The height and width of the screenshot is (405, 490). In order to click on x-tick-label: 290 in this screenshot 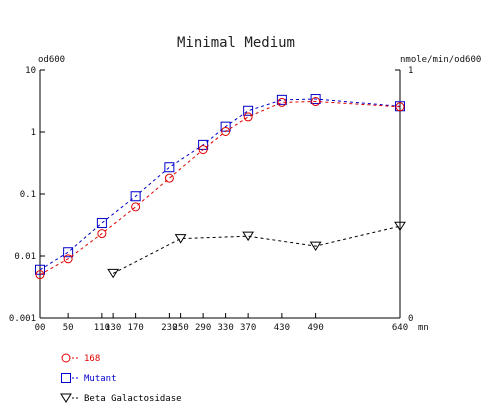, I will do `click(203, 328)`.